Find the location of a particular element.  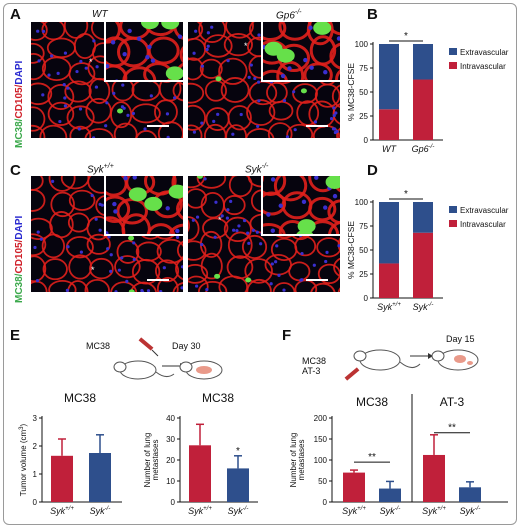

micrograph-a-right: * is located at coordinates (264, 80).